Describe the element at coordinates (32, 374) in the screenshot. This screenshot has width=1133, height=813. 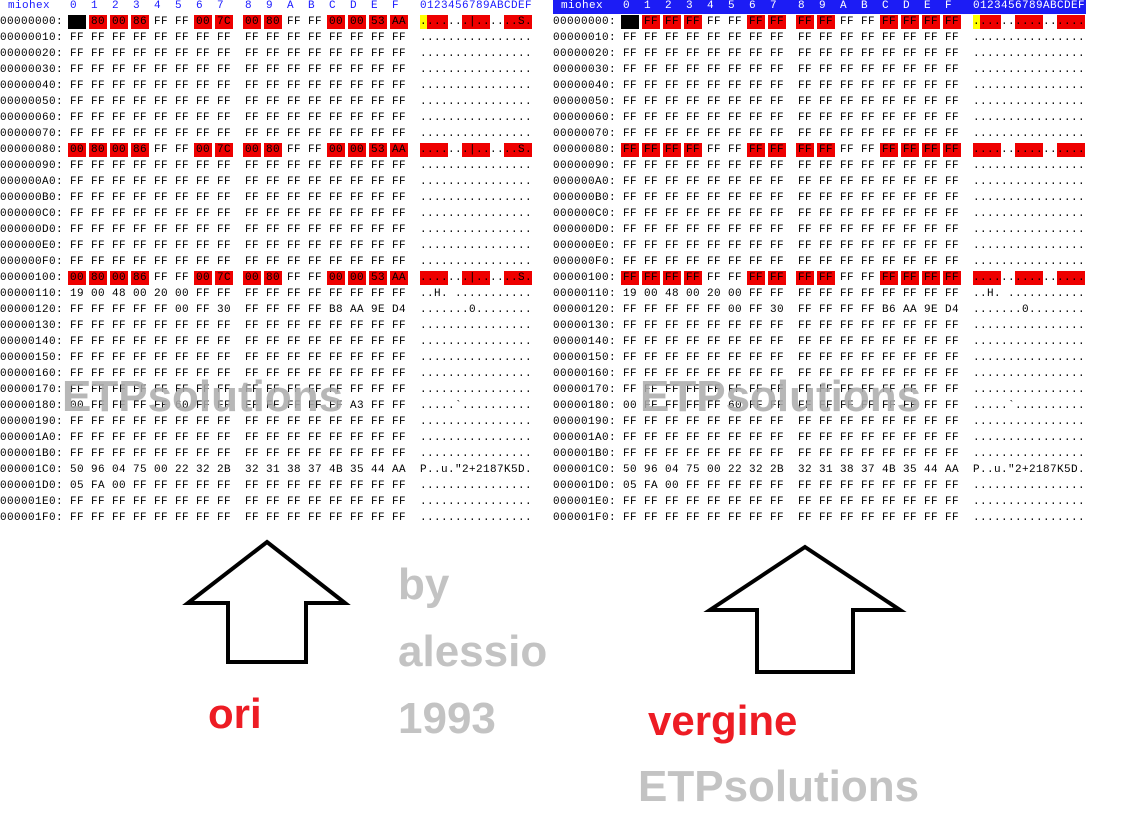
I see `address: 00000160:` at that location.